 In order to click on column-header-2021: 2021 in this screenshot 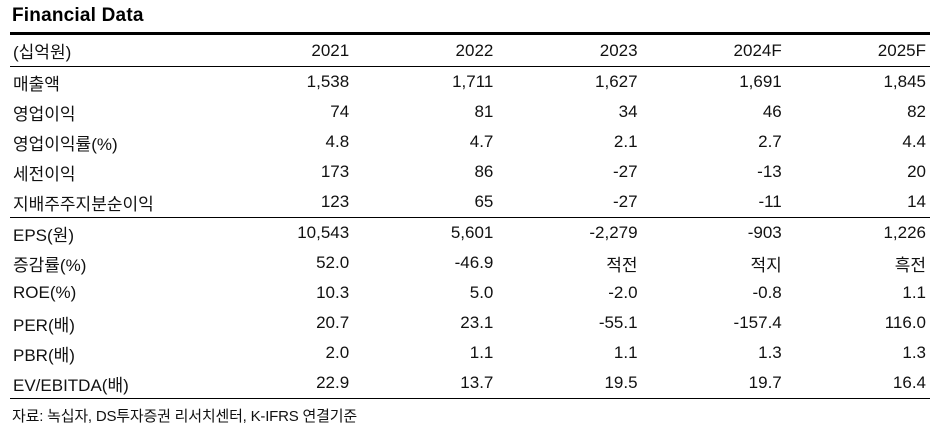, I will do `click(281, 50)`.